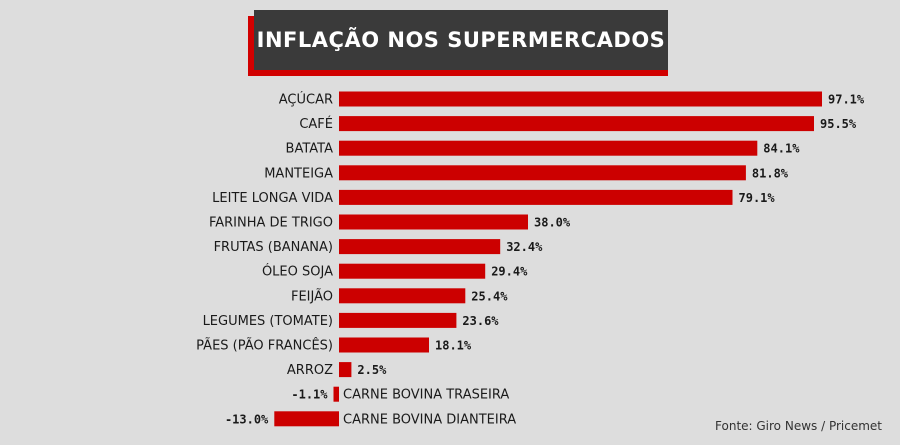  I want to click on chart-title-banner: INFLAÇÃO NOS SUPERMERCADOS, so click(461, 43).